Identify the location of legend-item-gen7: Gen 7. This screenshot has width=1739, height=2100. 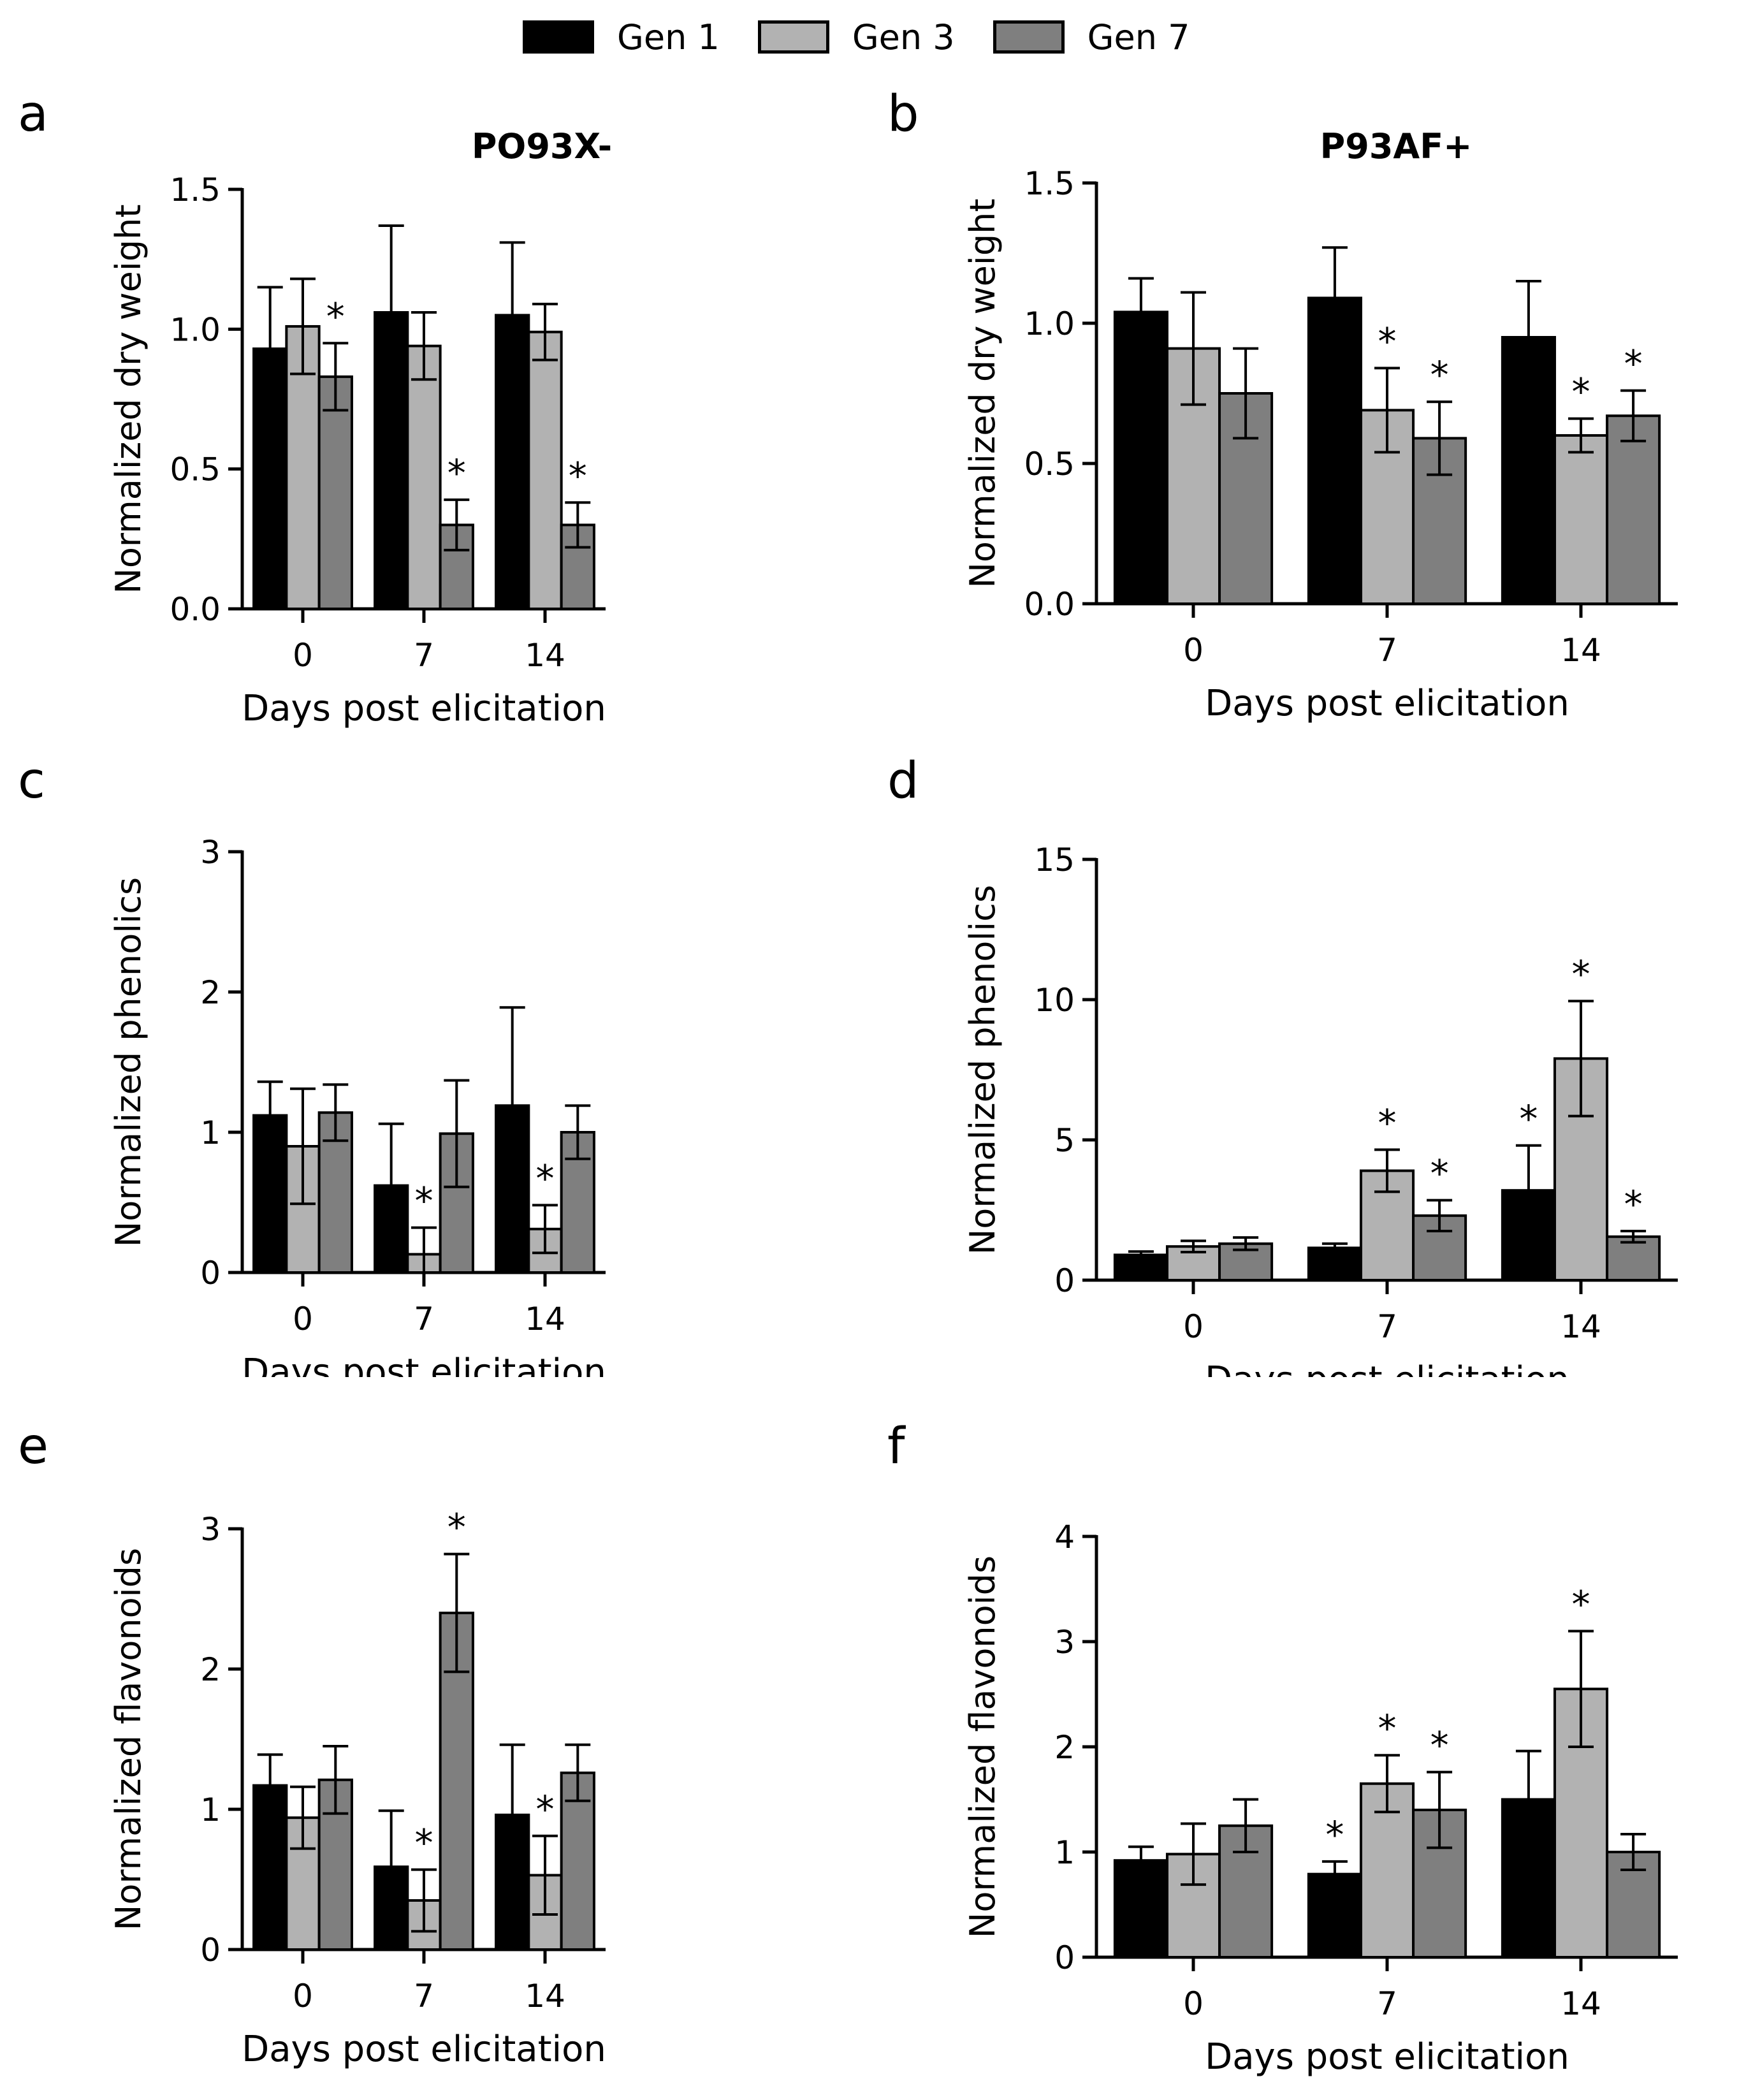
(1091, 37).